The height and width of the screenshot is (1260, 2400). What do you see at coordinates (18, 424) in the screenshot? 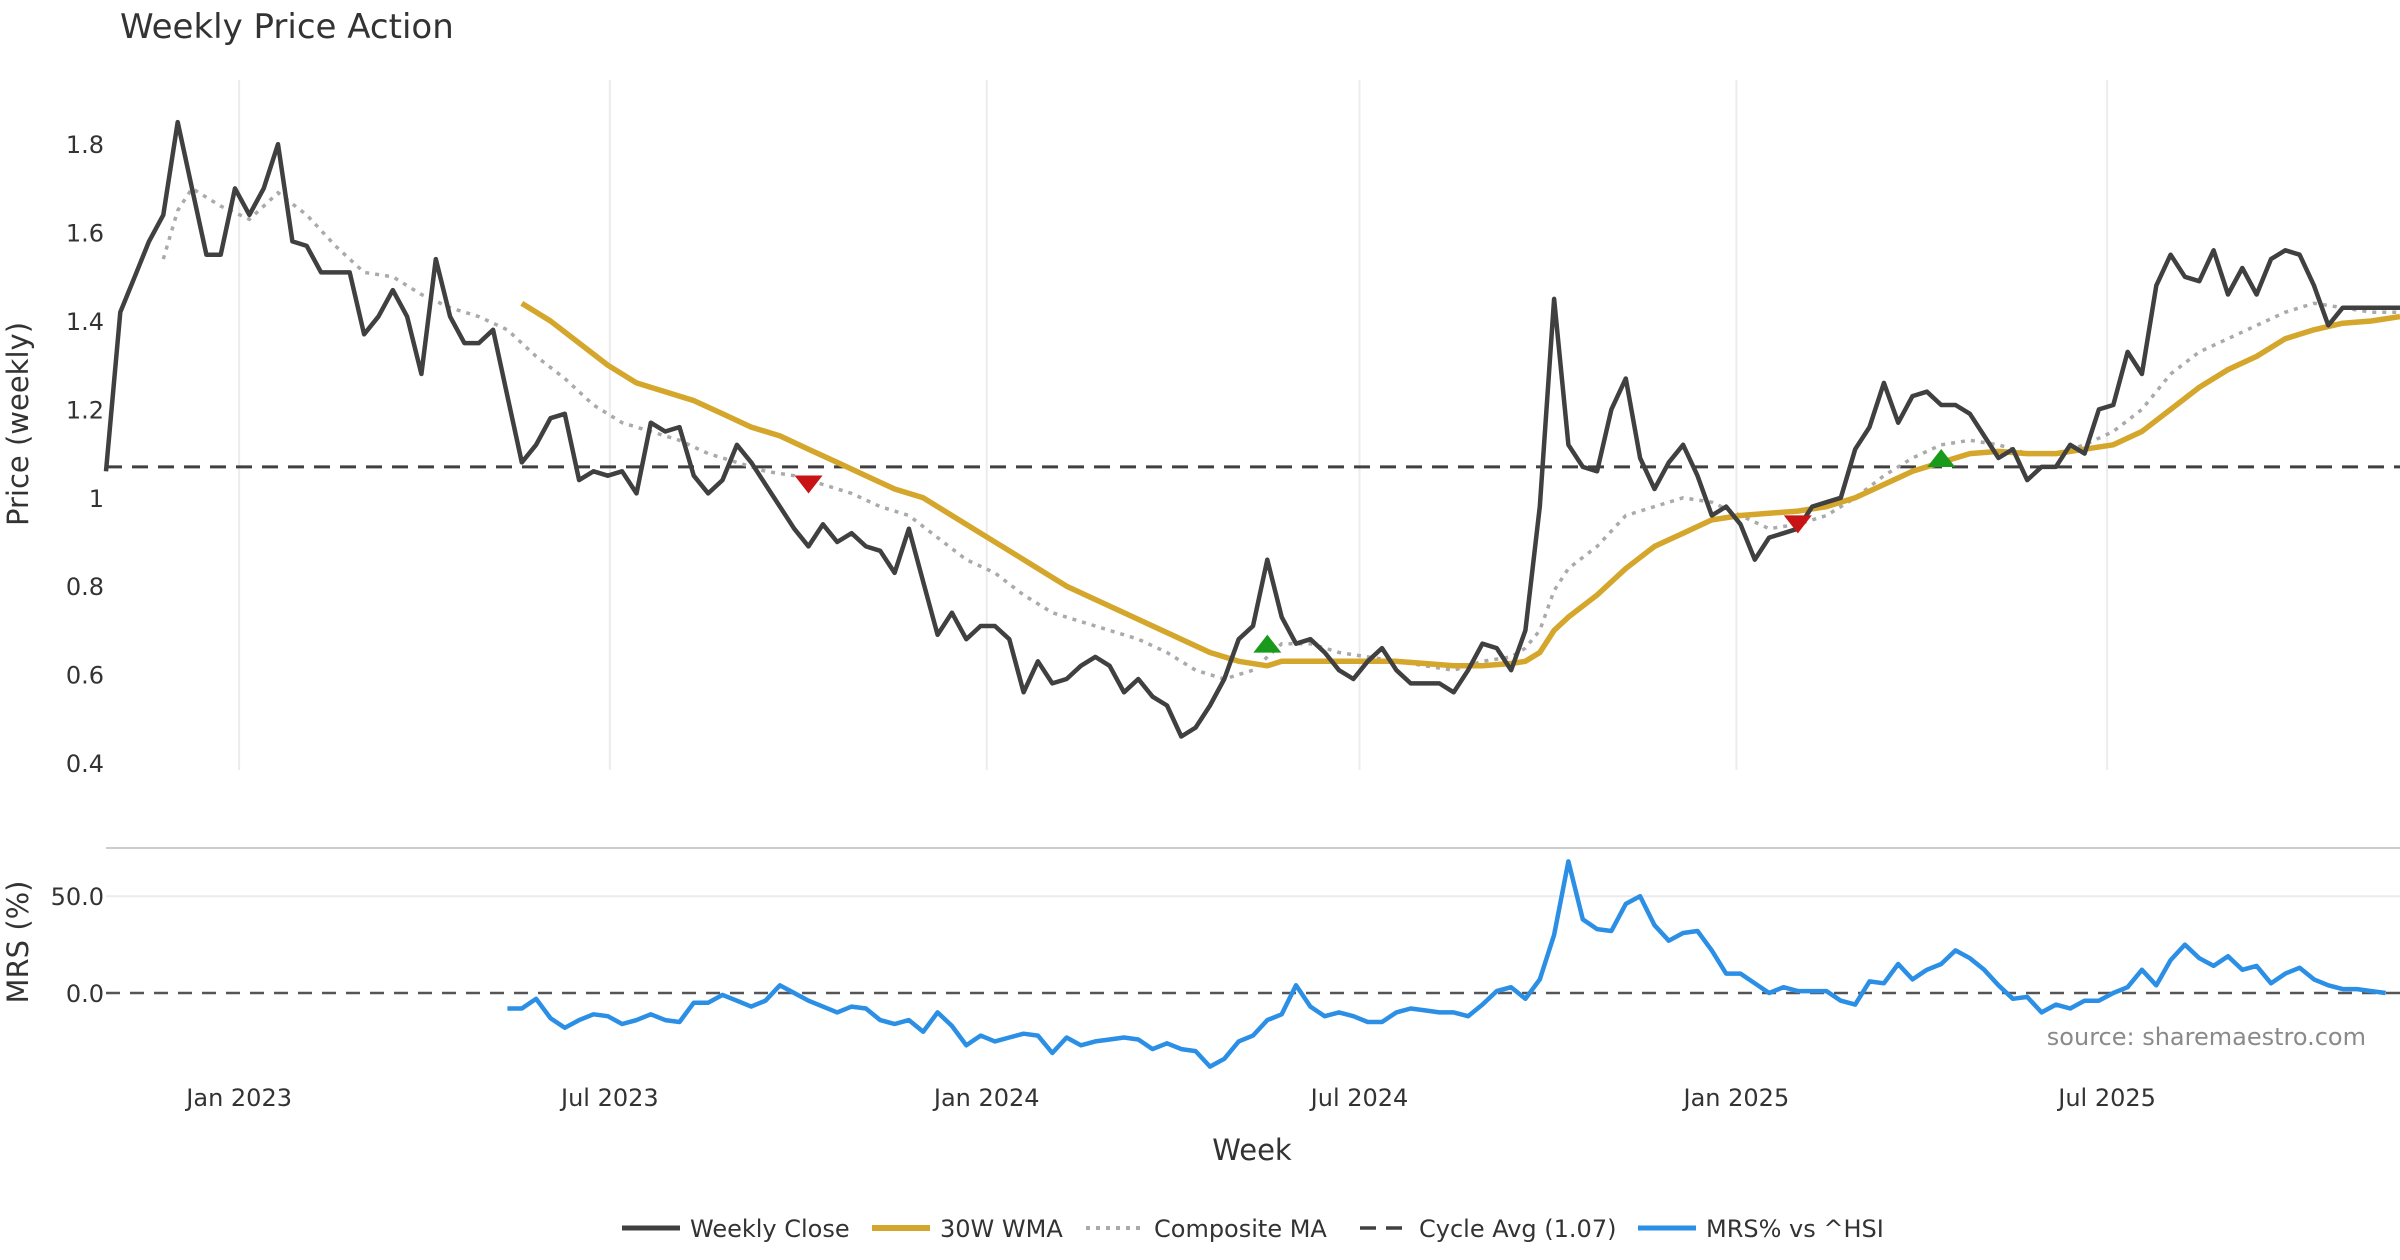
I see `price-y-axis-title: Price (weekly)` at bounding box center [18, 424].